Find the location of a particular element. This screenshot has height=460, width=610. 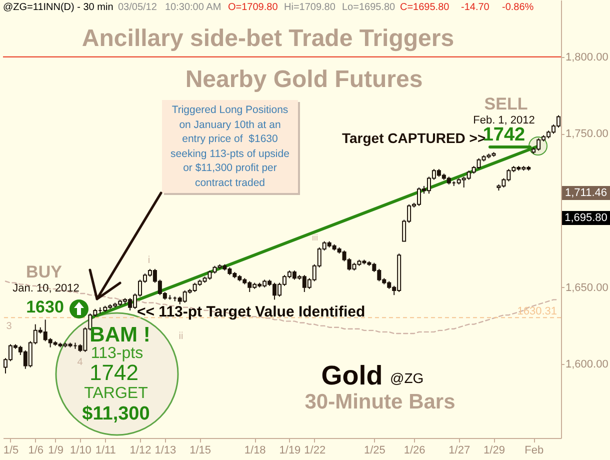

annotation: @ZG=11INN(D) - 30 min is located at coordinates (58, 7).